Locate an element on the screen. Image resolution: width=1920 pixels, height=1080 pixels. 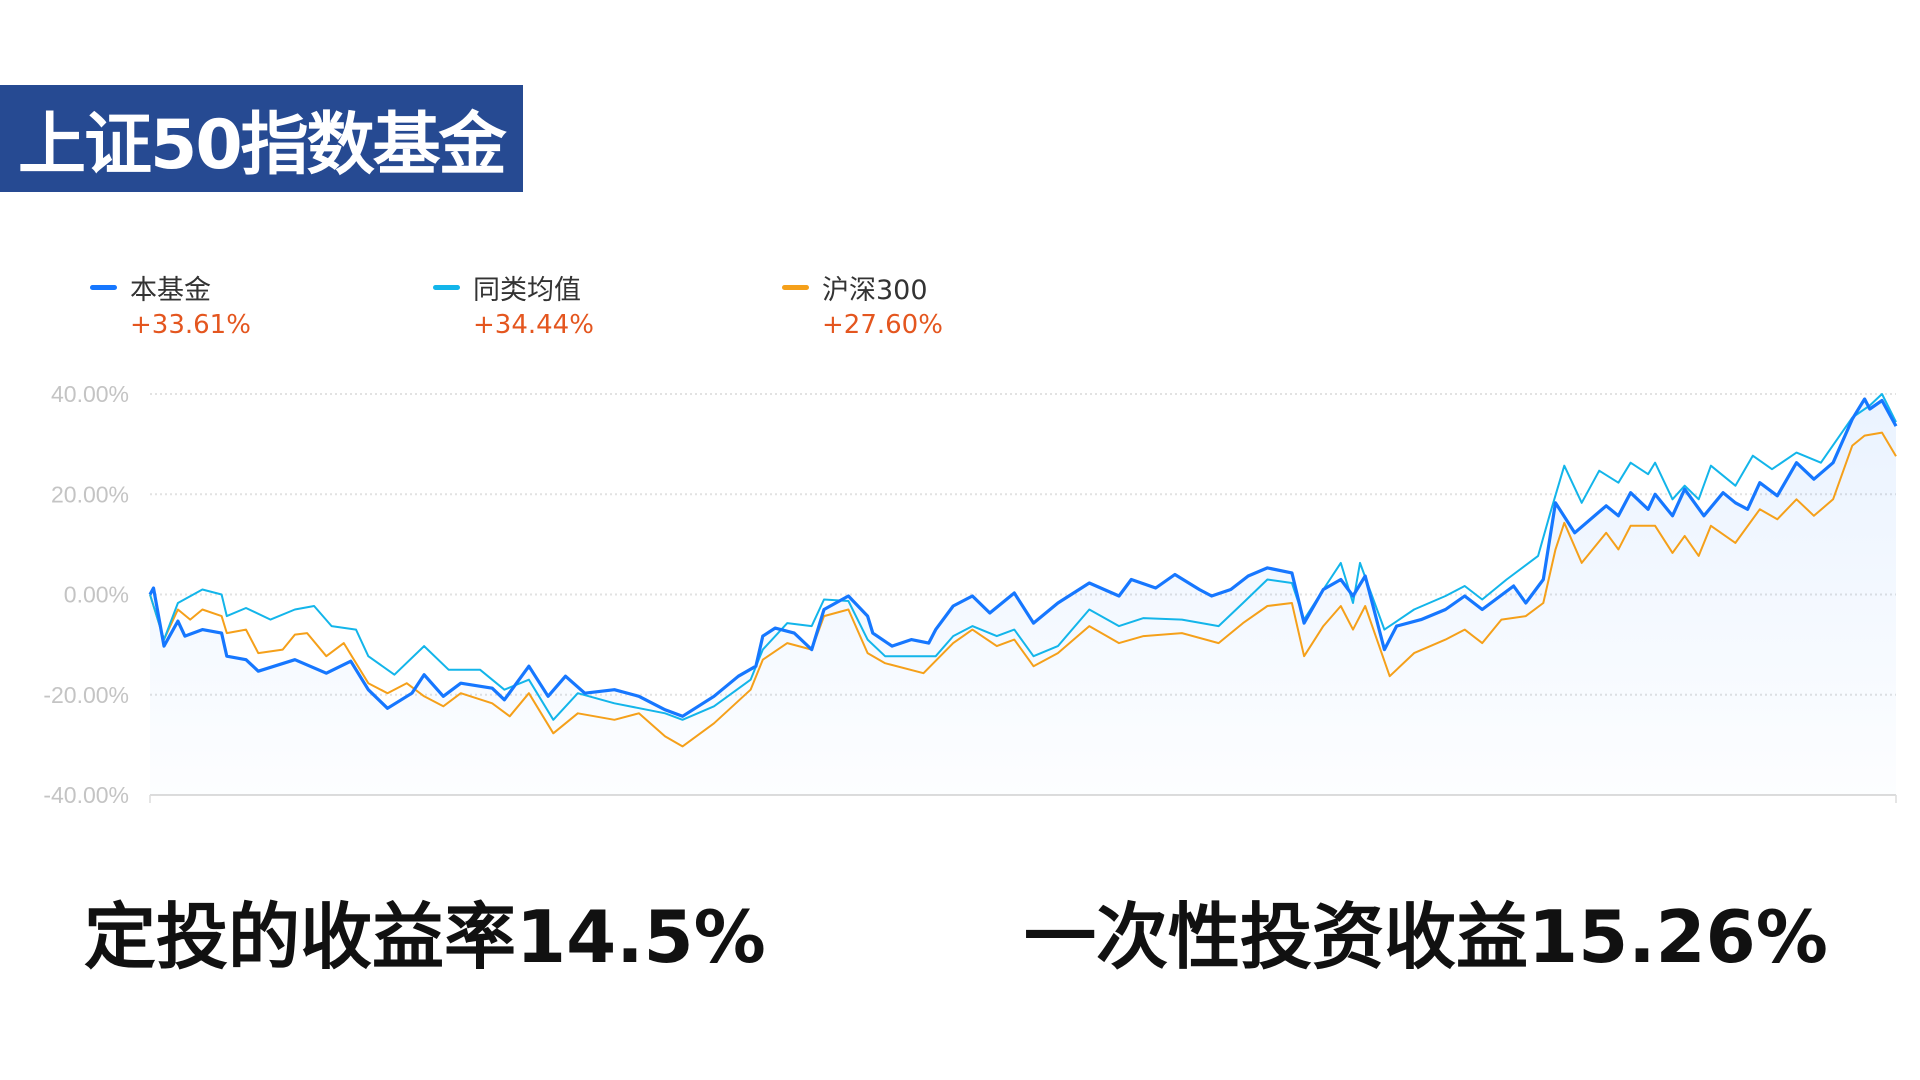
page-title: 上证50指数基金 is located at coordinates (262, 145).